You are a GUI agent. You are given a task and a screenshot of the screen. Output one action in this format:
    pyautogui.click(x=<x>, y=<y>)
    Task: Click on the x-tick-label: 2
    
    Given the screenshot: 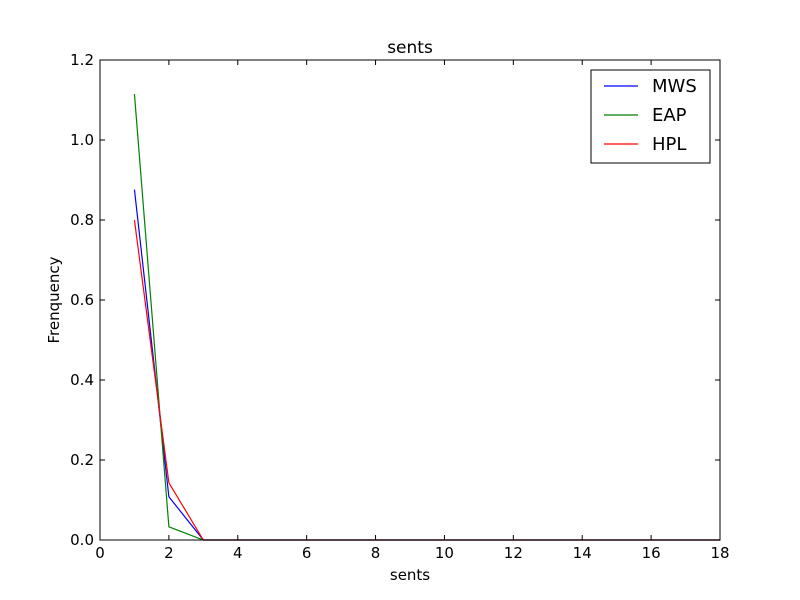 What is the action you would take?
    pyautogui.click(x=169, y=553)
    